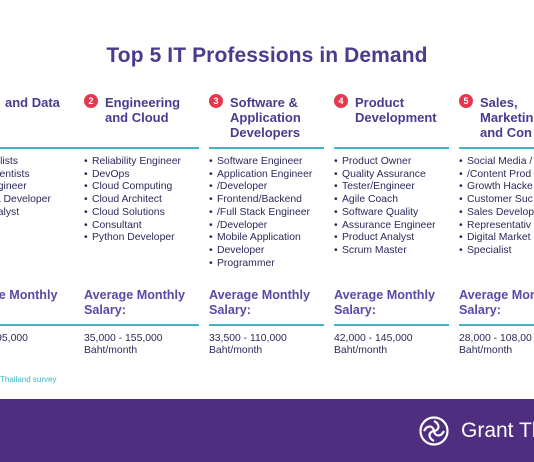 The height and width of the screenshot is (462, 534). I want to click on number-badge: 3, so click(216, 101).